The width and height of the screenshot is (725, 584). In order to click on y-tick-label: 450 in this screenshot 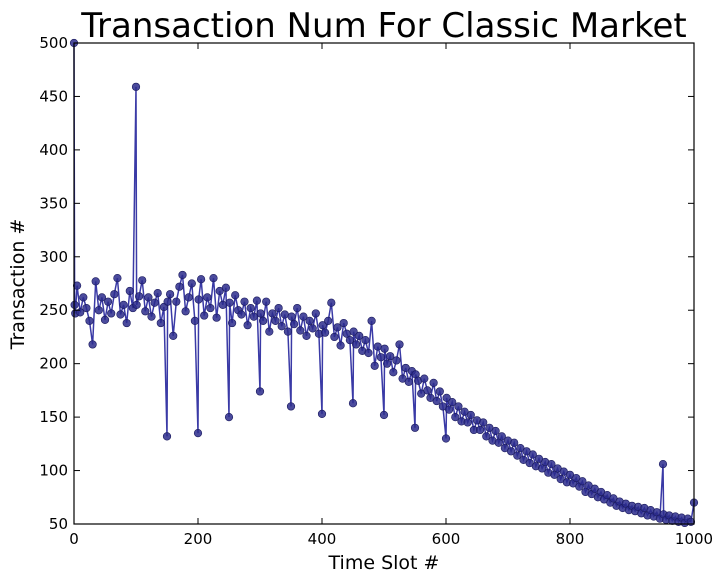, I will do `click(53, 96)`.